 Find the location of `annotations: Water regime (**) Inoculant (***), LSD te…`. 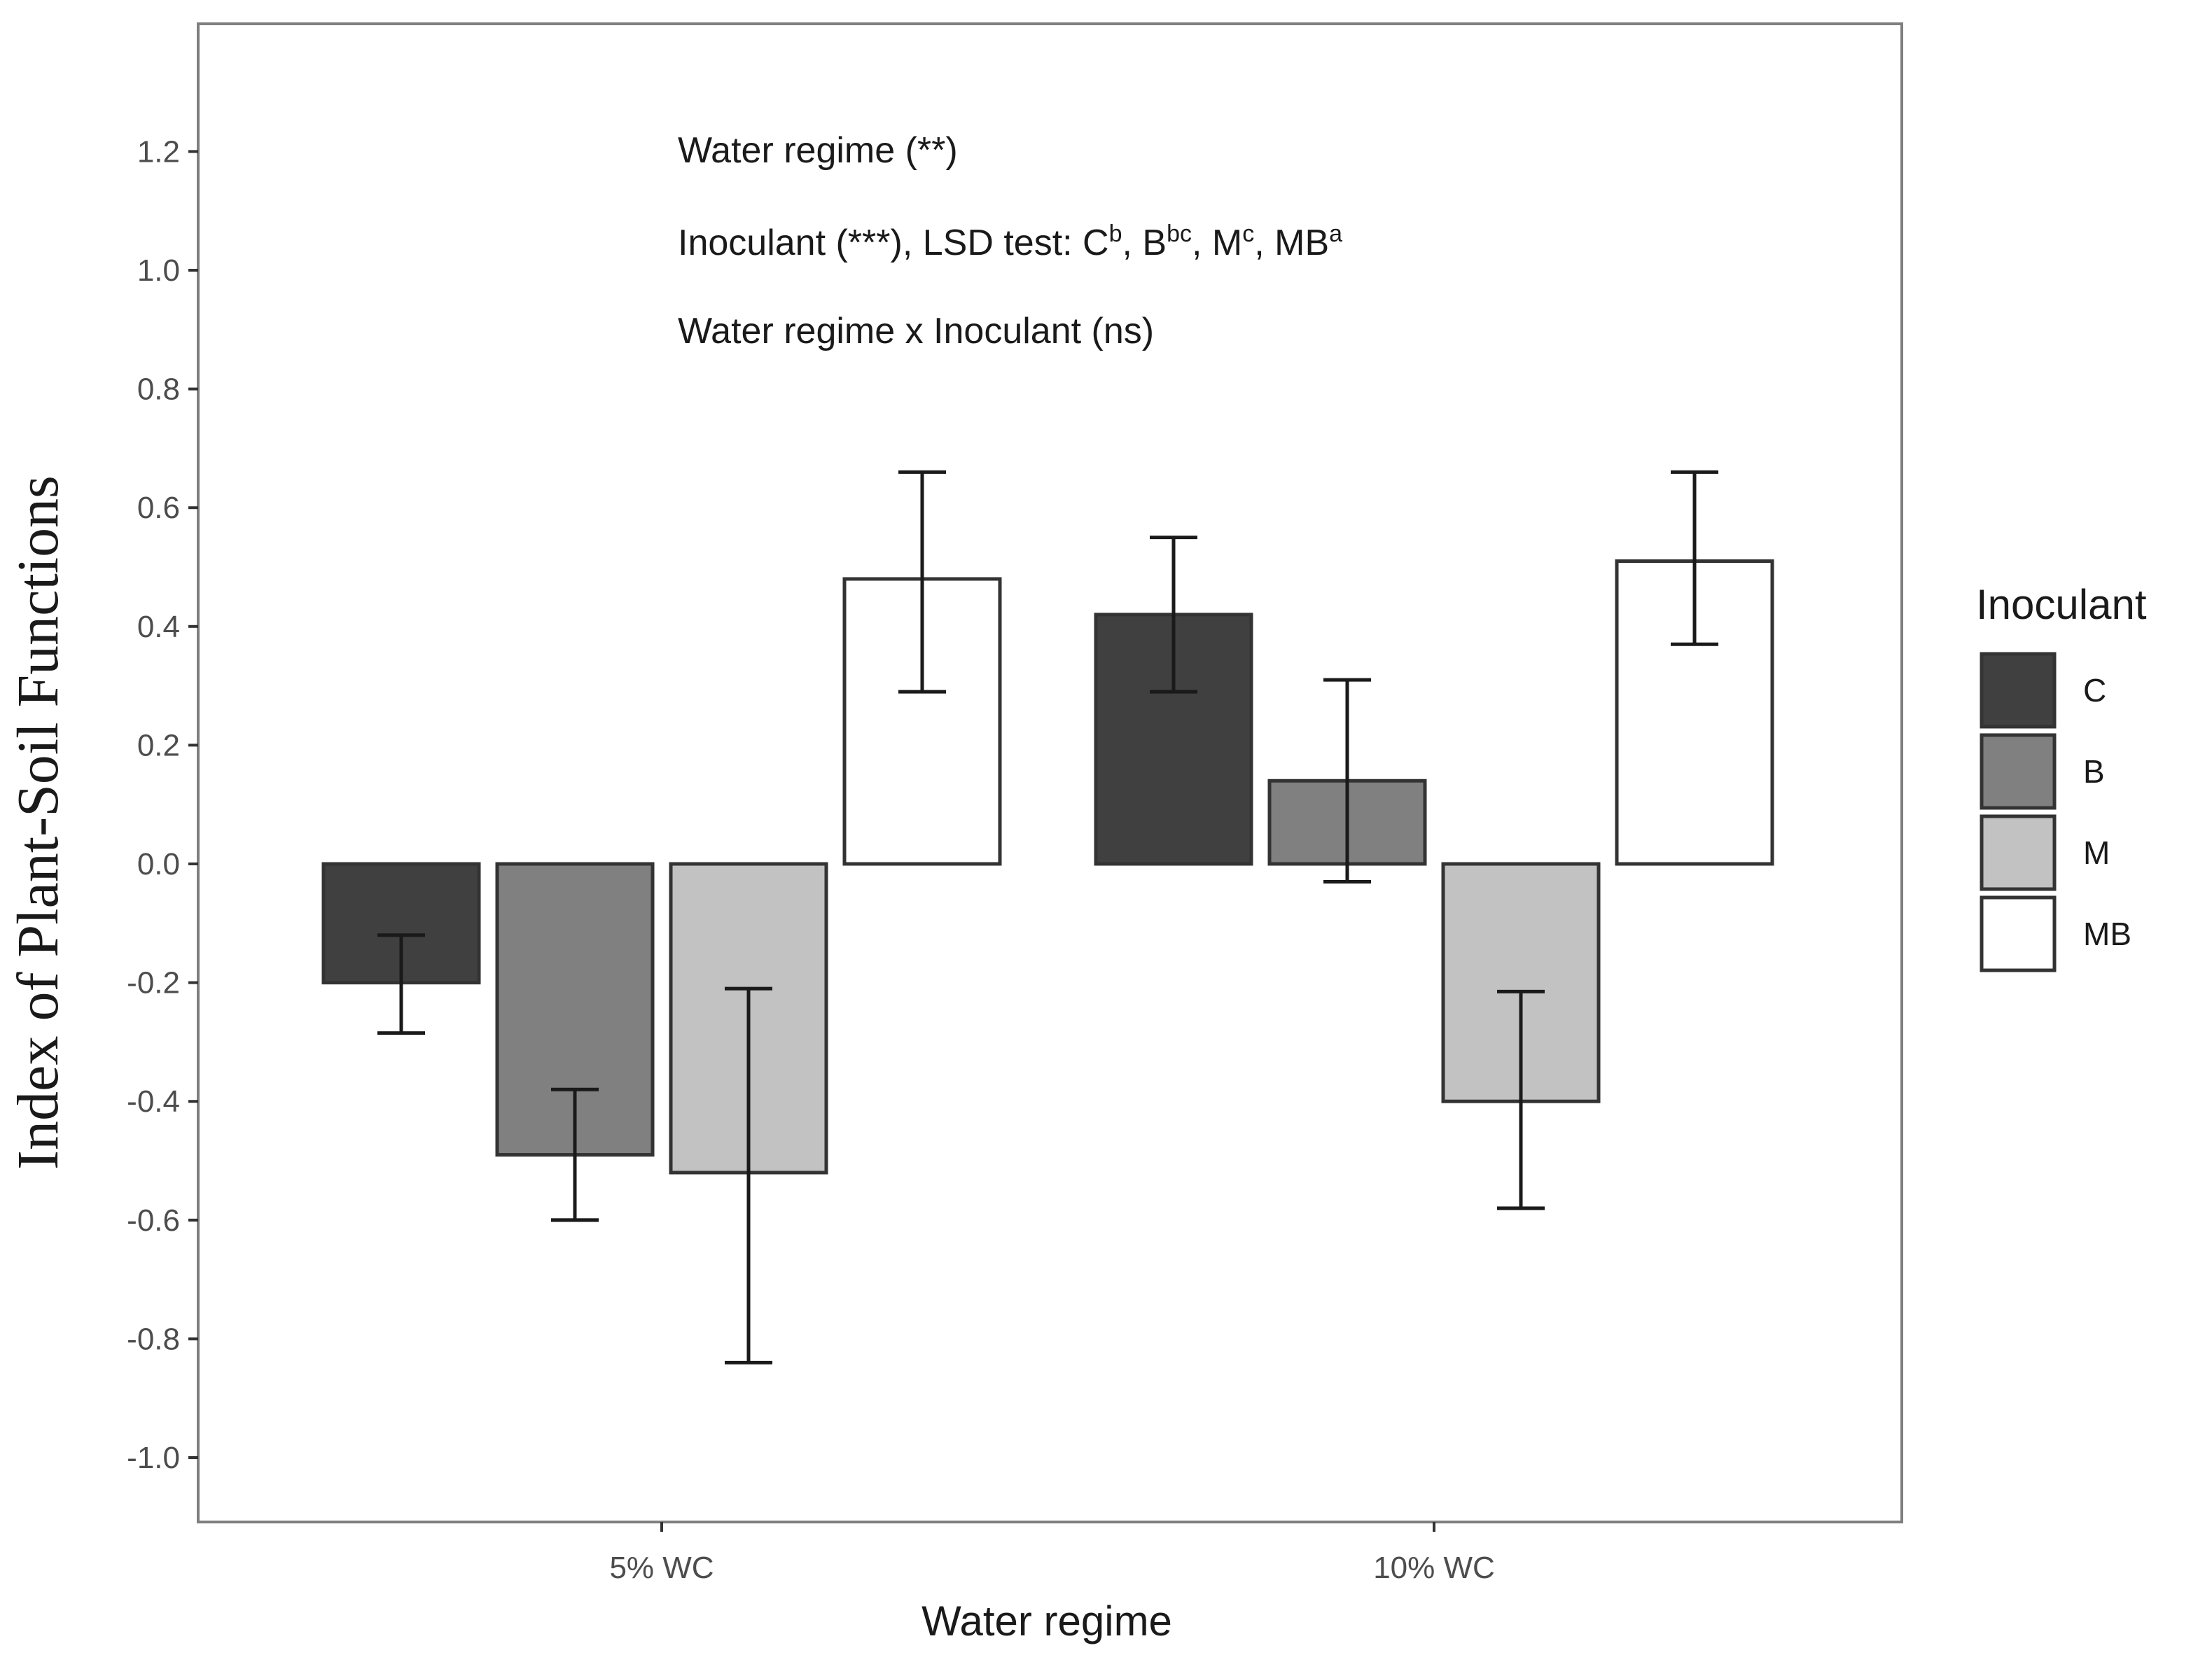

annotations: Water regime (**) Inoculant (***), LSD te… is located at coordinates (1010, 240).